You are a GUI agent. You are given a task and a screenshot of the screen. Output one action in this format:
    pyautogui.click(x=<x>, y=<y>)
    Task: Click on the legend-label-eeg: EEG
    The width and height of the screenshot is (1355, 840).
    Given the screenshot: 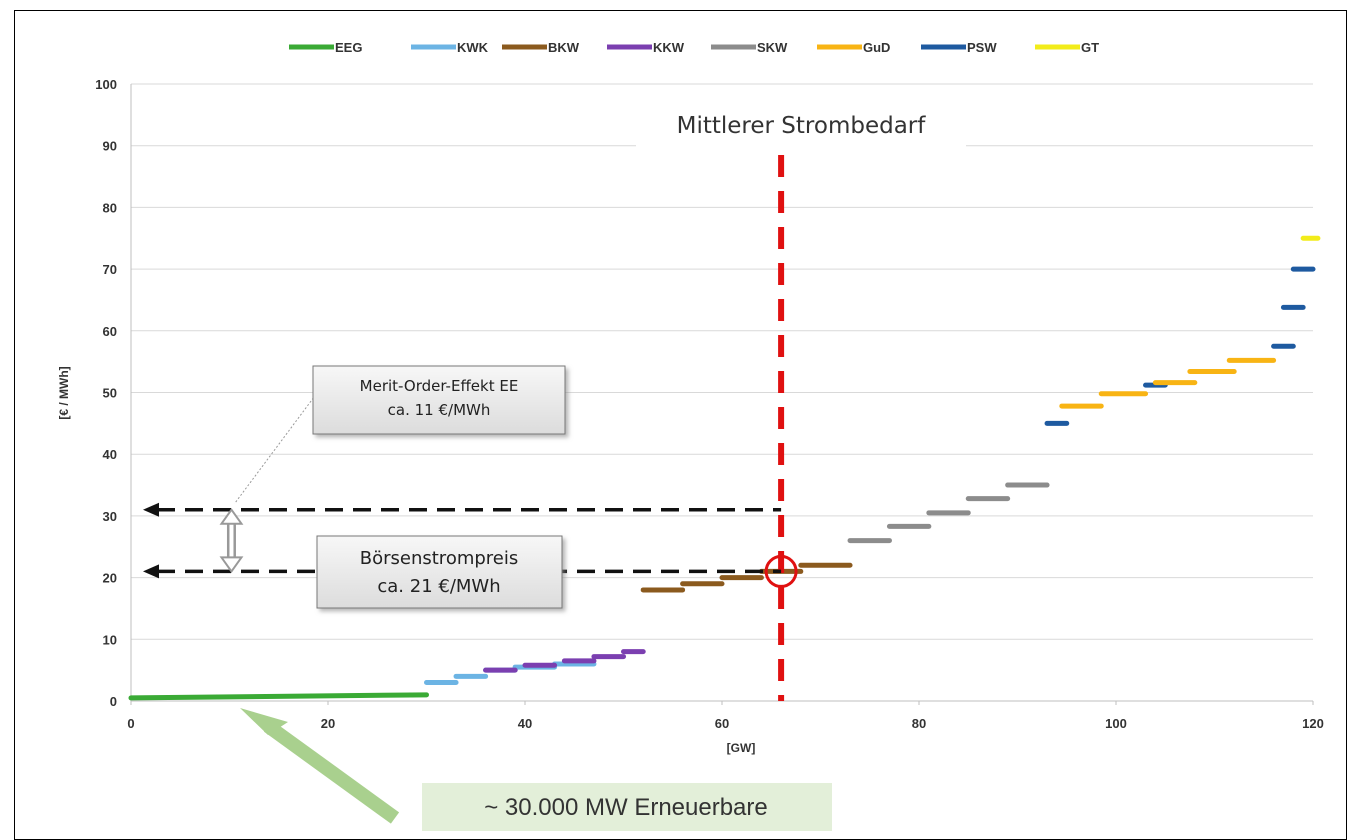 What is the action you would take?
    pyautogui.click(x=348, y=47)
    